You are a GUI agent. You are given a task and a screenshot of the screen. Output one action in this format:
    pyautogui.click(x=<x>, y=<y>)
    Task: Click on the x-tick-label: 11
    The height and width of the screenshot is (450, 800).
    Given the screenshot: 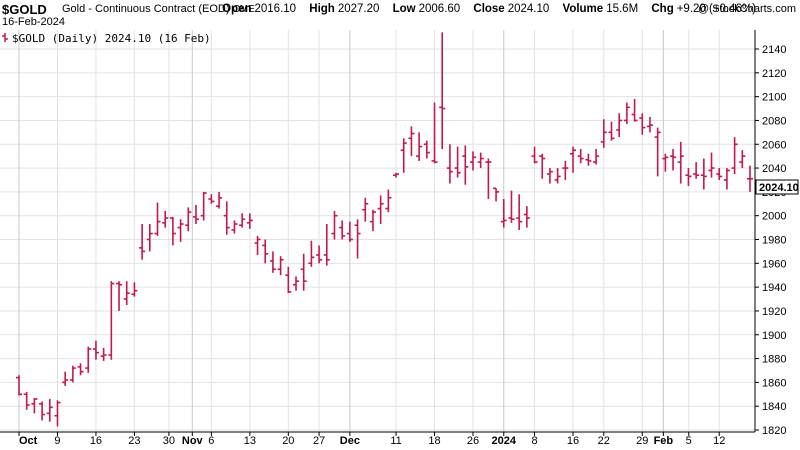 What is the action you would take?
    pyautogui.click(x=395, y=441)
    